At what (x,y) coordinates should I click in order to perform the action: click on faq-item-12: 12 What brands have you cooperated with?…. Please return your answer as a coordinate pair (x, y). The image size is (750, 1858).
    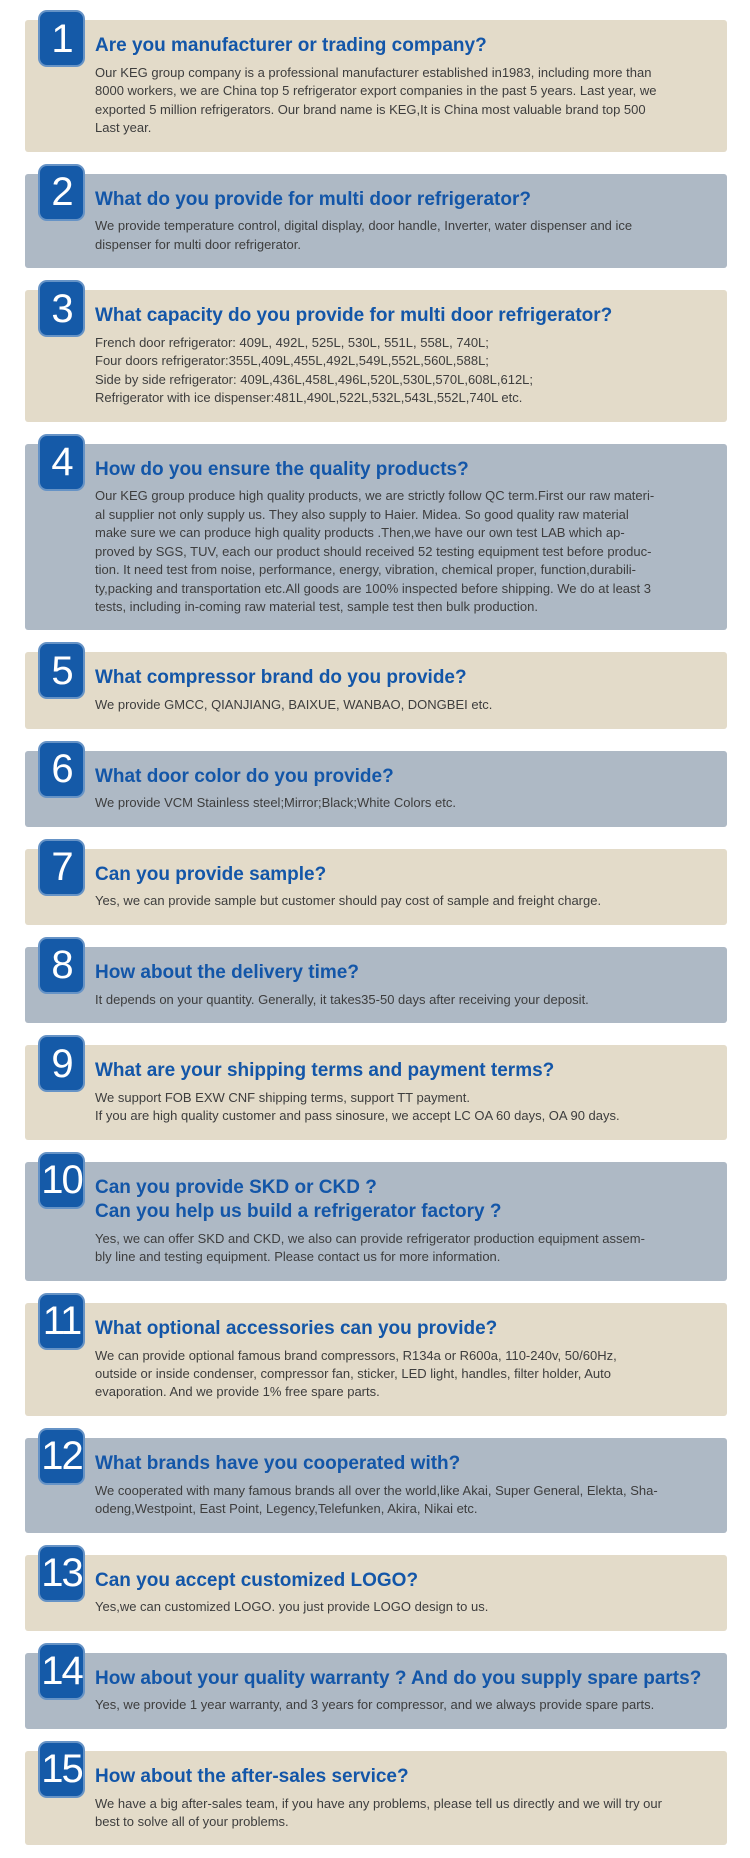
    Looking at the image, I should click on (376, 1480).